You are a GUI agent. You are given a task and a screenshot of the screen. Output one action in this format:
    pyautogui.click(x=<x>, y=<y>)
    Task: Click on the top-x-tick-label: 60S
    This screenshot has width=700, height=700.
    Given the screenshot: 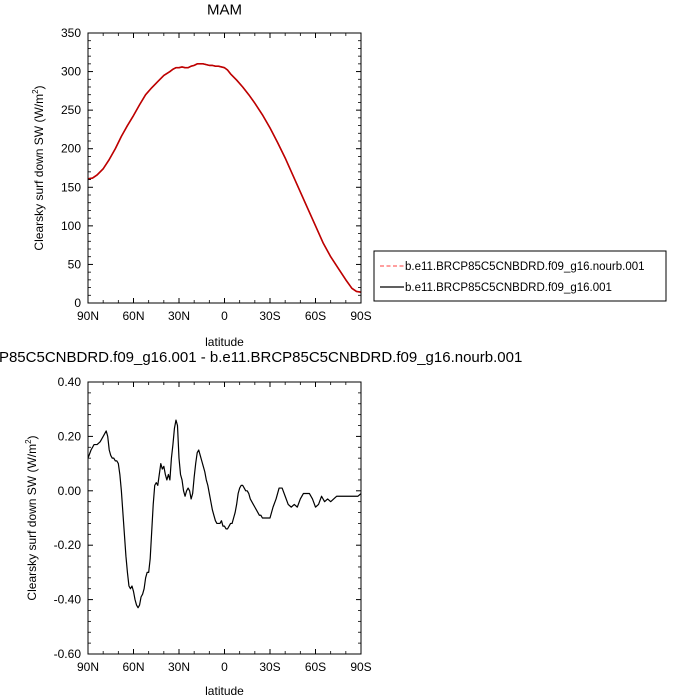 What is the action you would take?
    pyautogui.click(x=315, y=316)
    